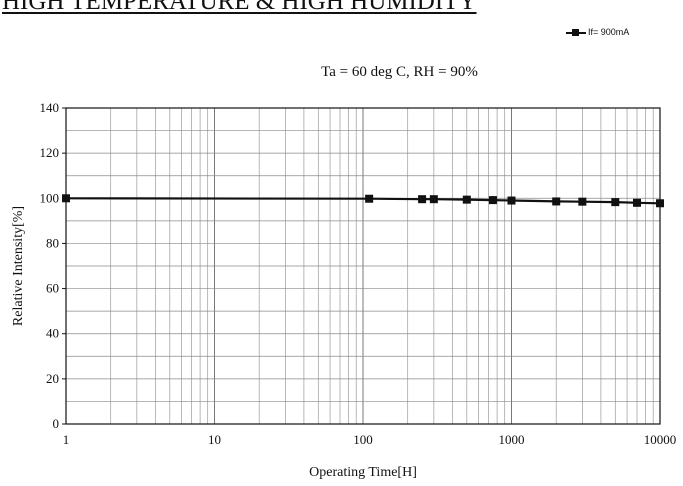 The image size is (683, 486). I want to click on y-tick-label: 140, so click(50, 107).